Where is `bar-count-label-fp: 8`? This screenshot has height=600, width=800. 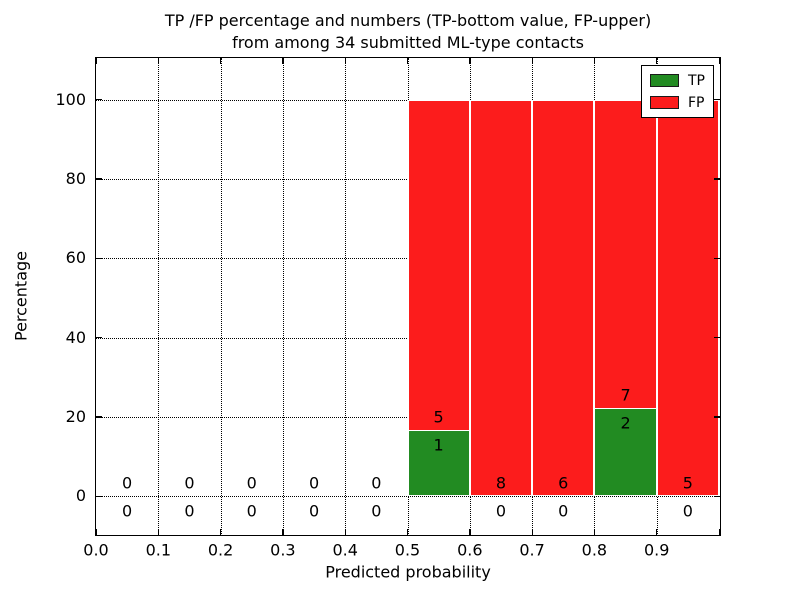 bar-count-label-fp: 8 is located at coordinates (501, 483).